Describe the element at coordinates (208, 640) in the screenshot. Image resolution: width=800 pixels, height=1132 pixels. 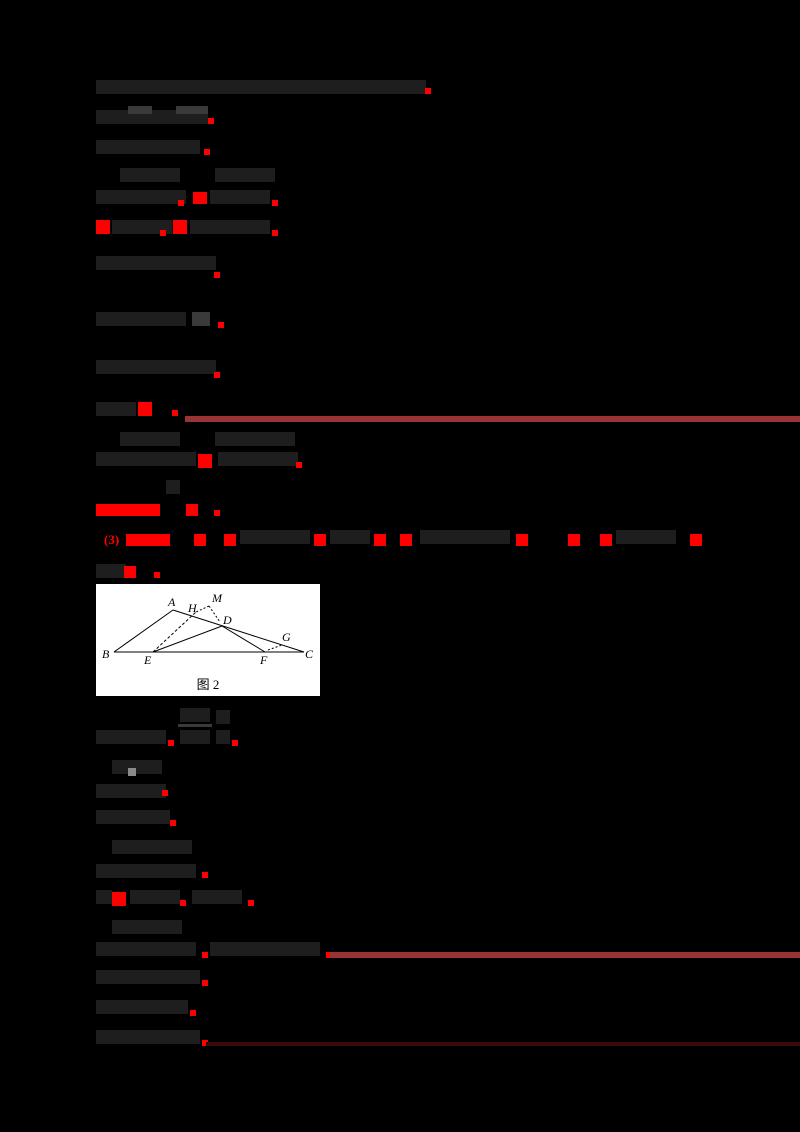
I see `geometry-figure: A H M D G B E F C 图 2` at that location.